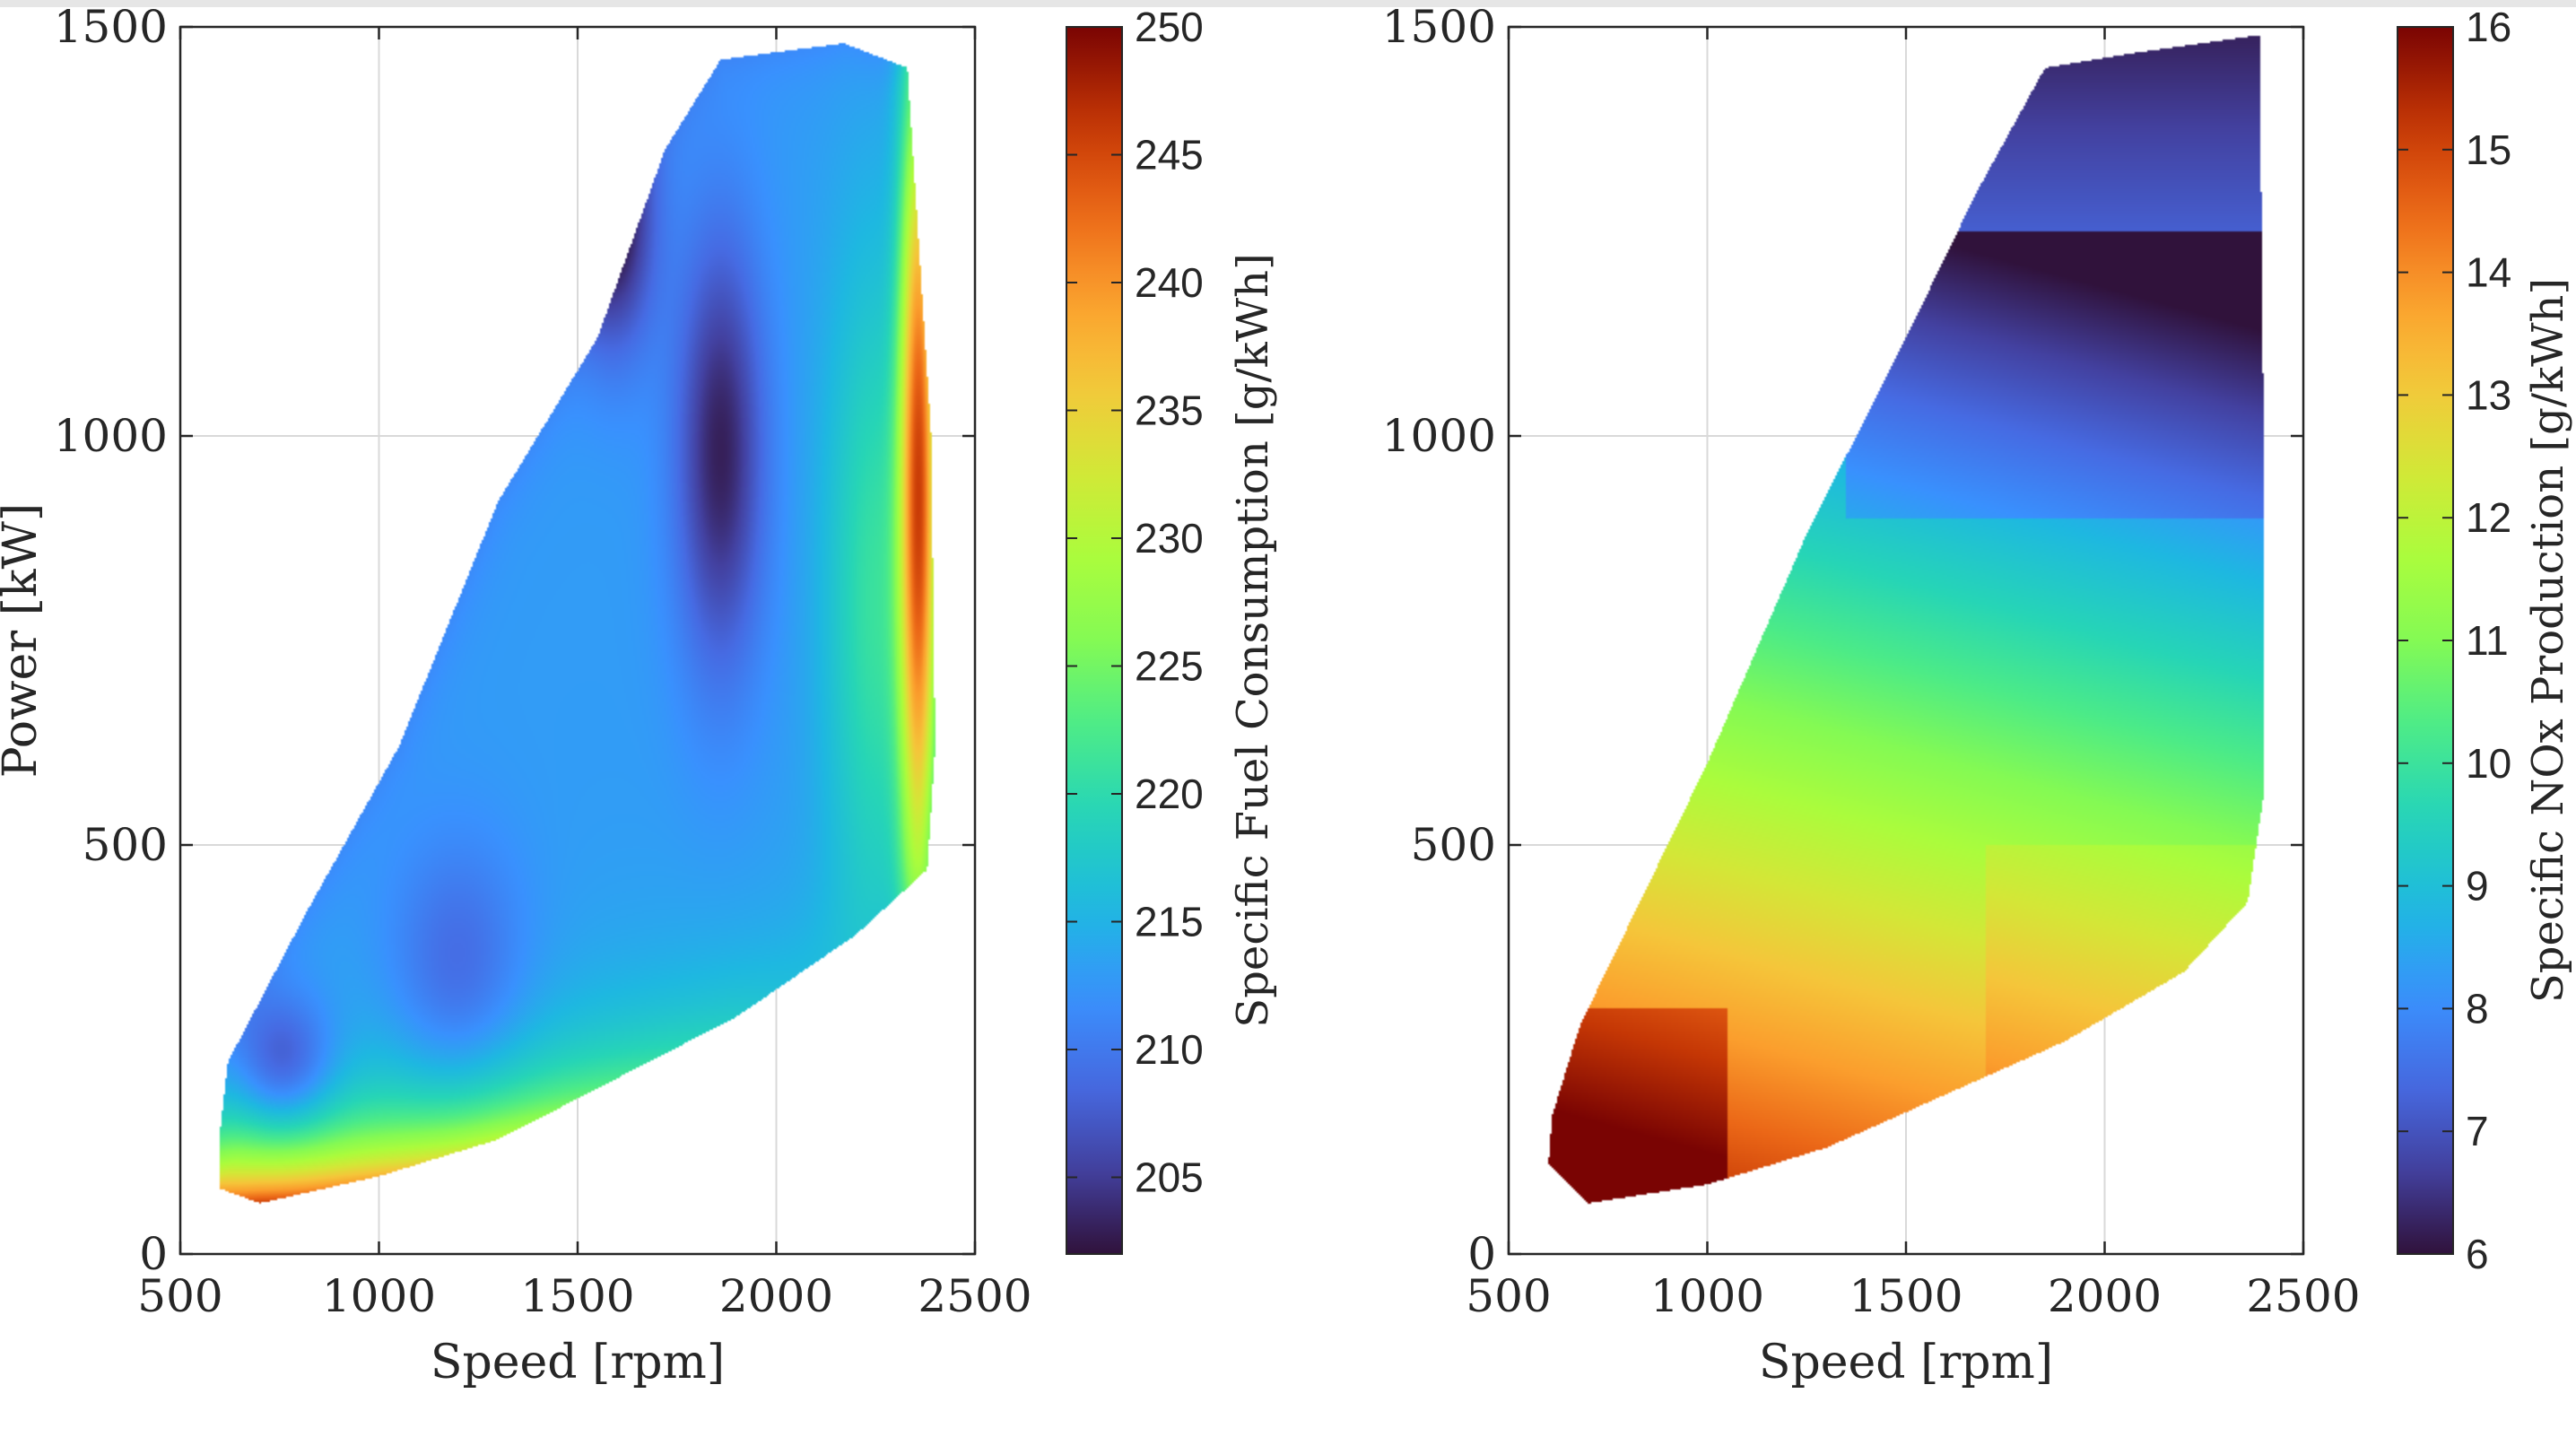 The height and width of the screenshot is (1437, 2576). What do you see at coordinates (2488, 763) in the screenshot?
I see `nox-colorbar-tick-label: 10` at bounding box center [2488, 763].